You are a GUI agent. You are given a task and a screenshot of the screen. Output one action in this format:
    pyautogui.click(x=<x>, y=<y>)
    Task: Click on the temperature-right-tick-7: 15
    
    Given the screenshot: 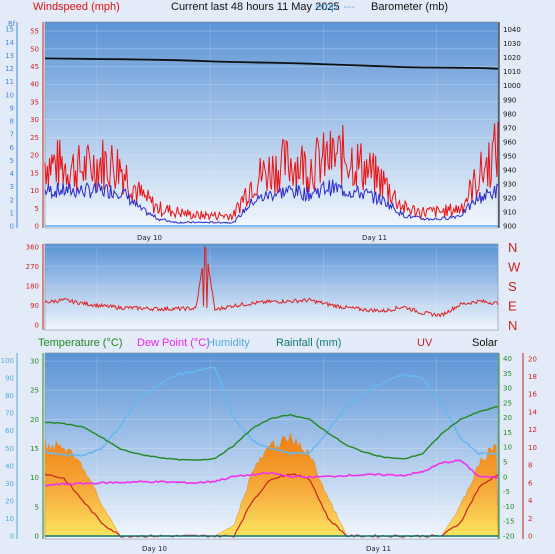 What is the action you would take?
    pyautogui.click(x=507, y=433)
    